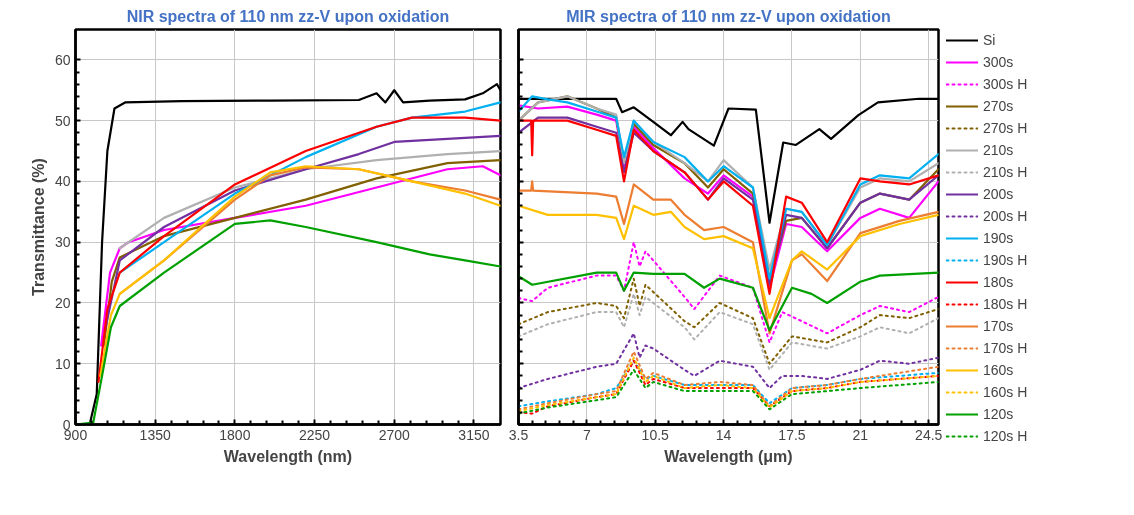  What do you see at coordinates (62, 242) in the screenshot?
I see `y-tick-label: 30` at bounding box center [62, 242].